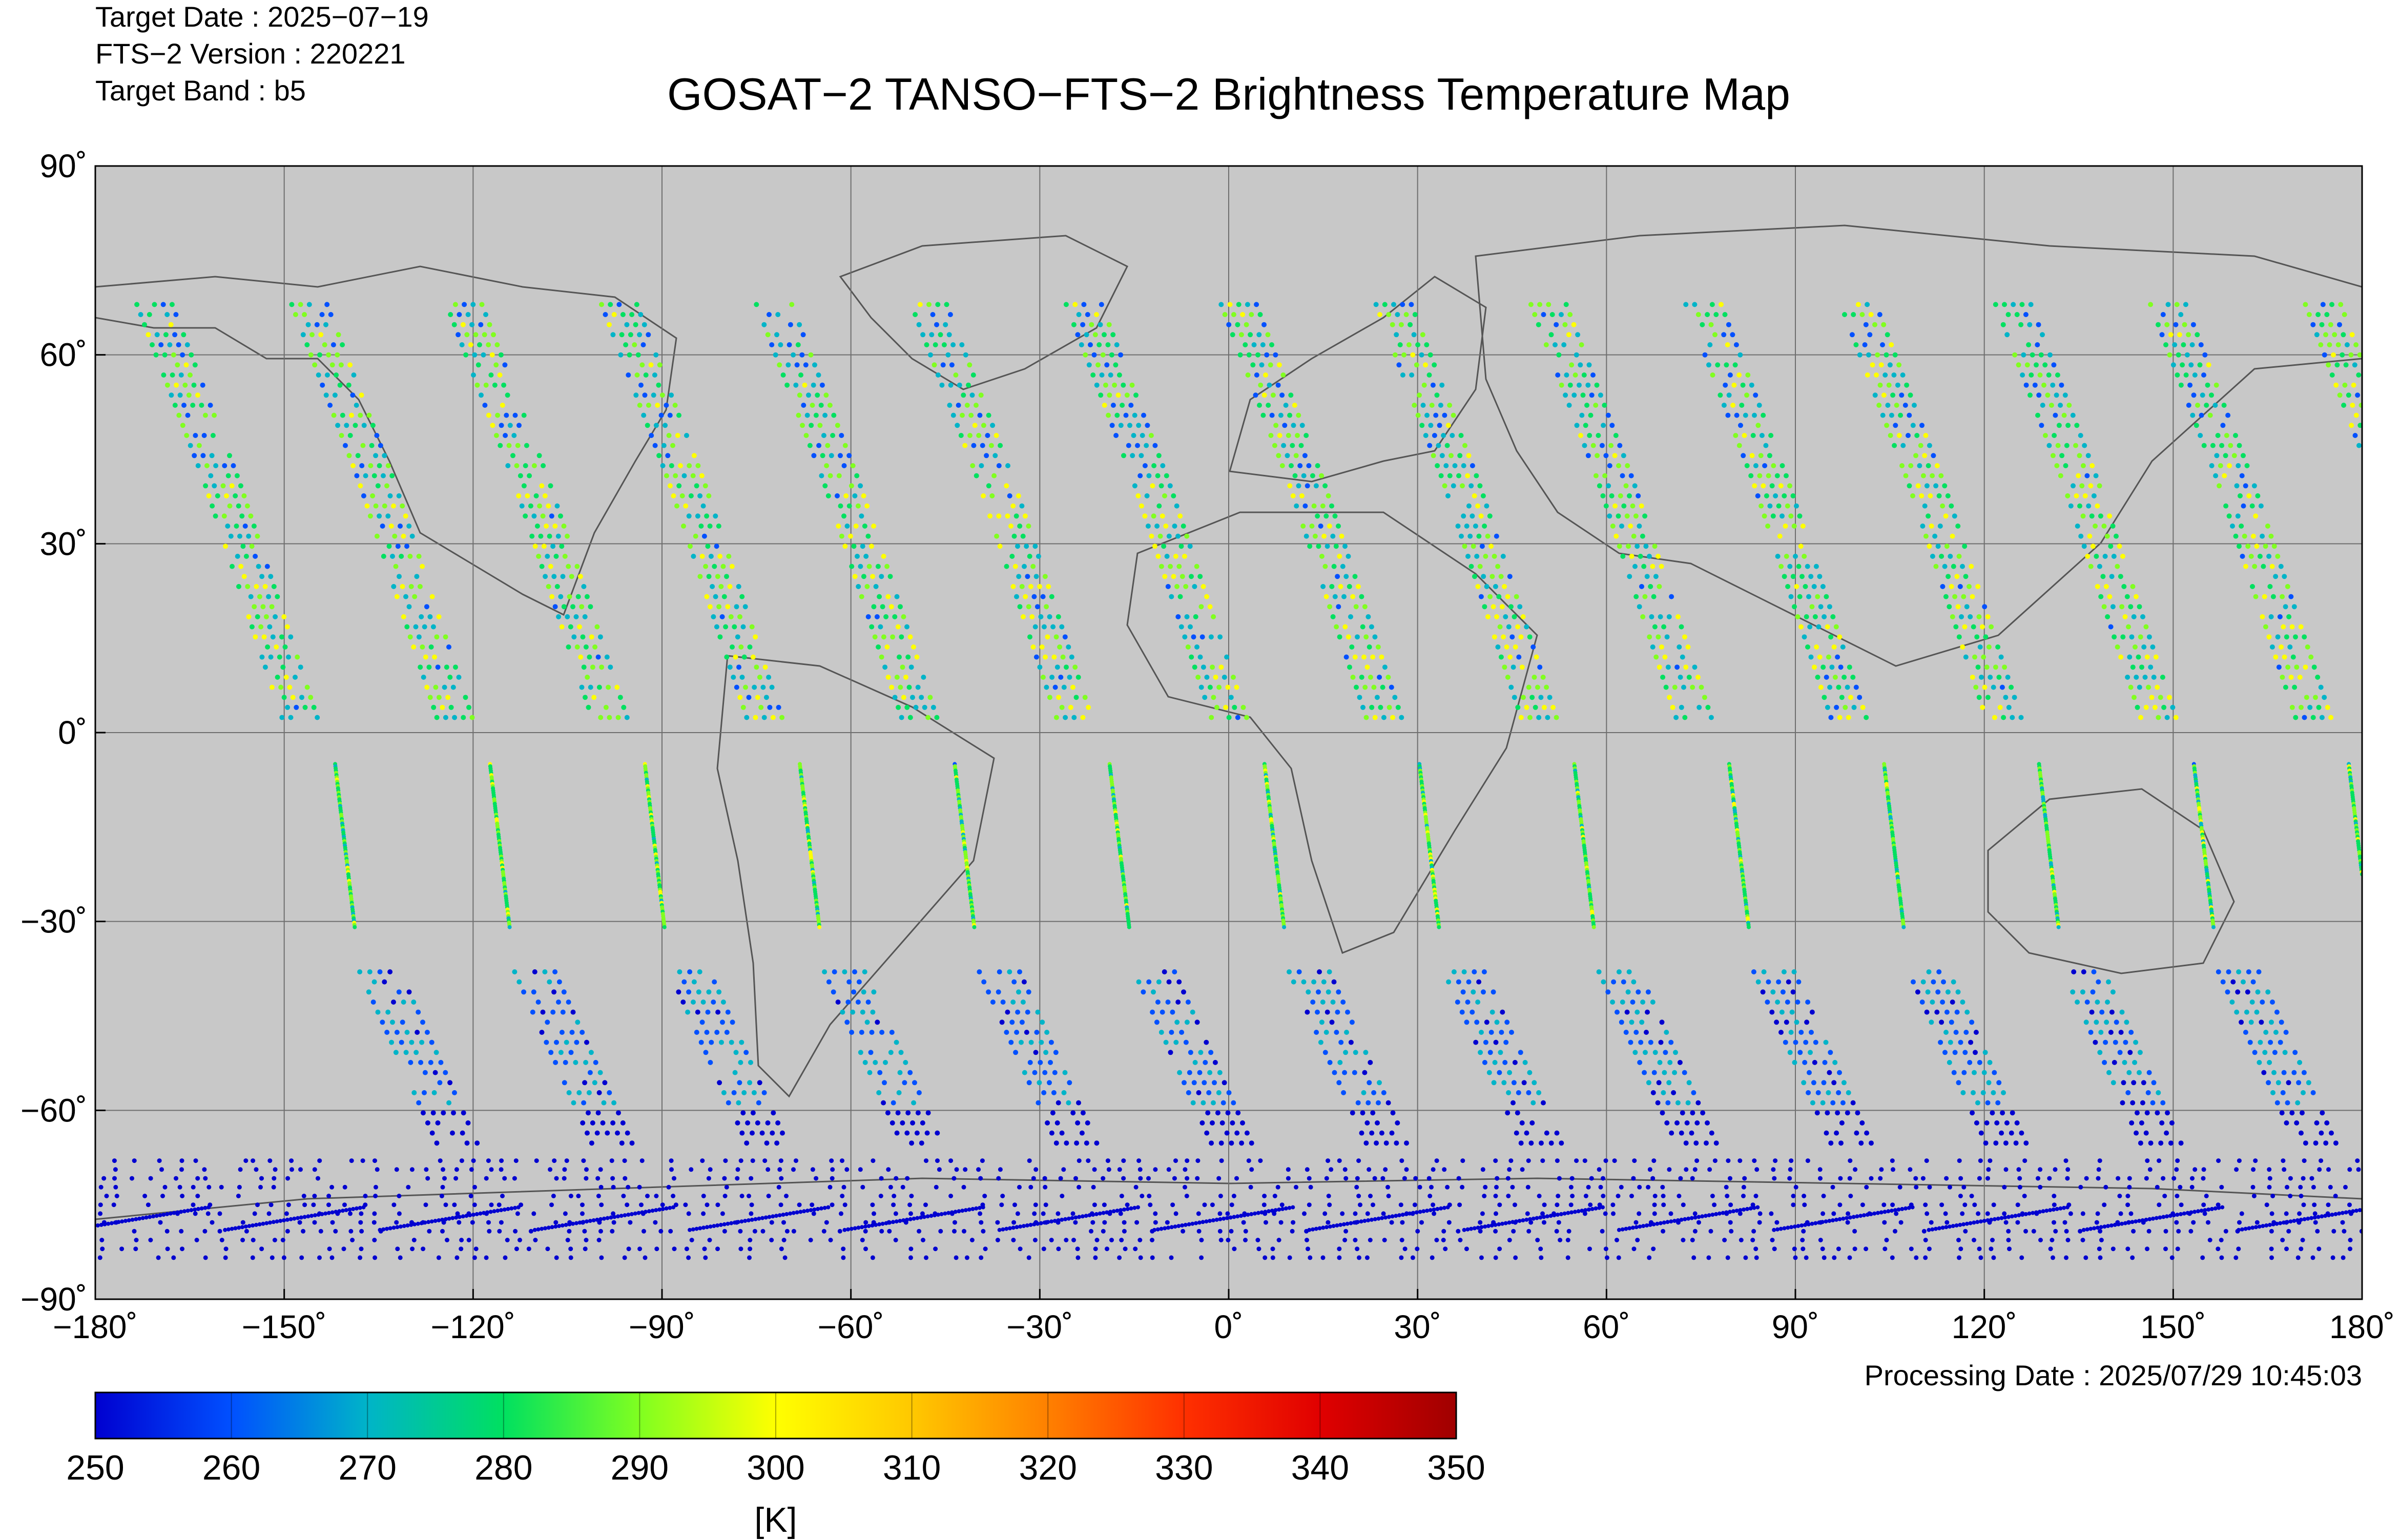  What do you see at coordinates (912, 1467) in the screenshot?
I see `colorbar-tick-label: 310` at bounding box center [912, 1467].